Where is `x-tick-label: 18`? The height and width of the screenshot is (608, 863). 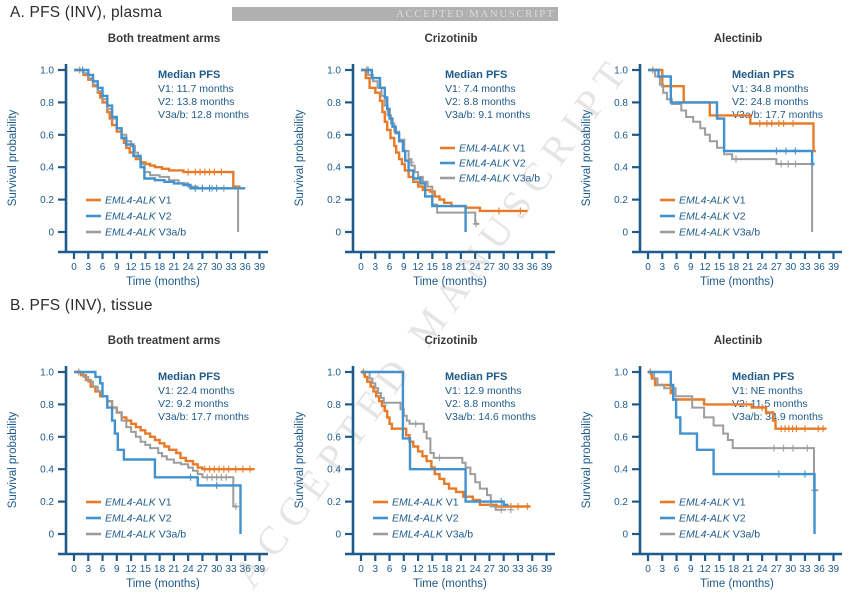 x-tick-label: 18 is located at coordinates (734, 569).